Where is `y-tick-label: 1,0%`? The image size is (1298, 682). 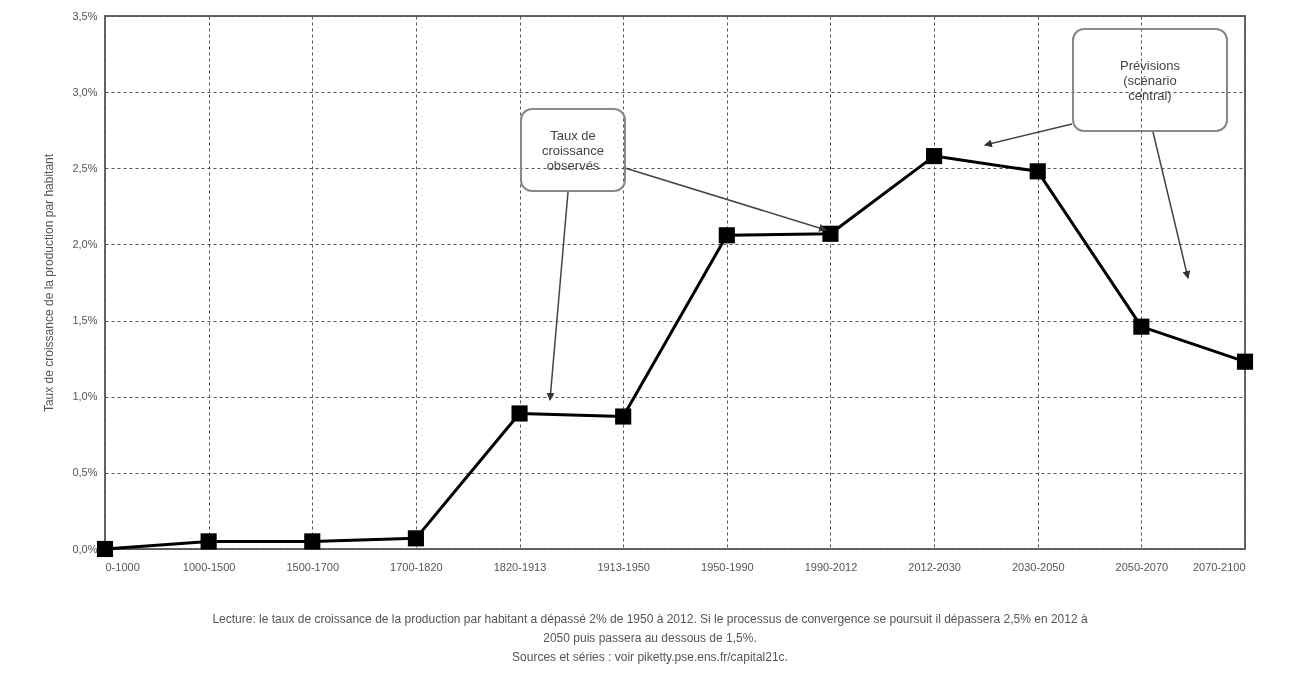 y-tick-label: 1,0% is located at coordinates (85, 396).